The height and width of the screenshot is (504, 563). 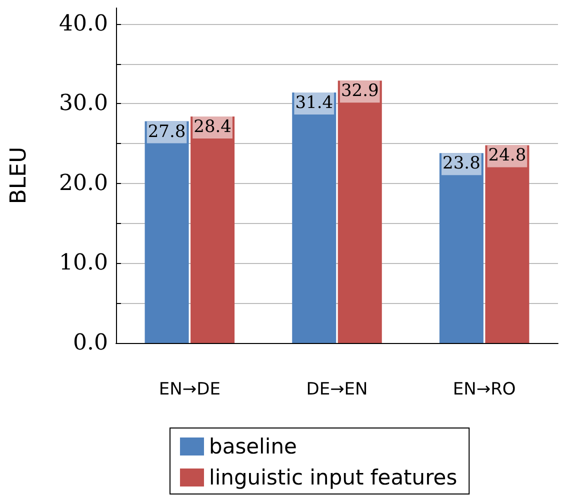 What do you see at coordinates (484, 390) in the screenshot?
I see `x-tick-label: EN→RO` at bounding box center [484, 390].